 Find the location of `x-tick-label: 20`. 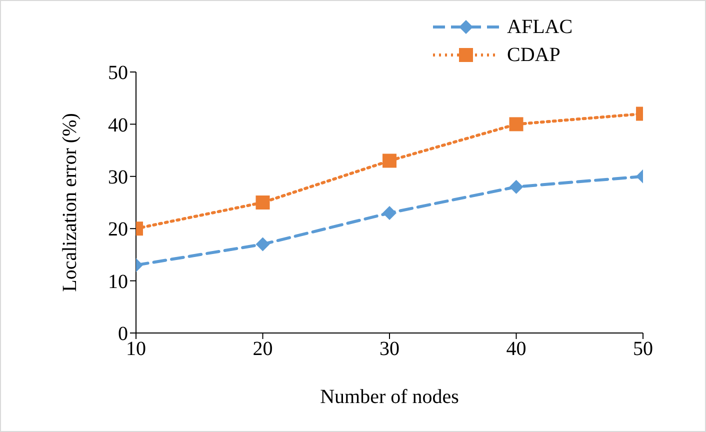

x-tick-label: 20 is located at coordinates (262, 349).